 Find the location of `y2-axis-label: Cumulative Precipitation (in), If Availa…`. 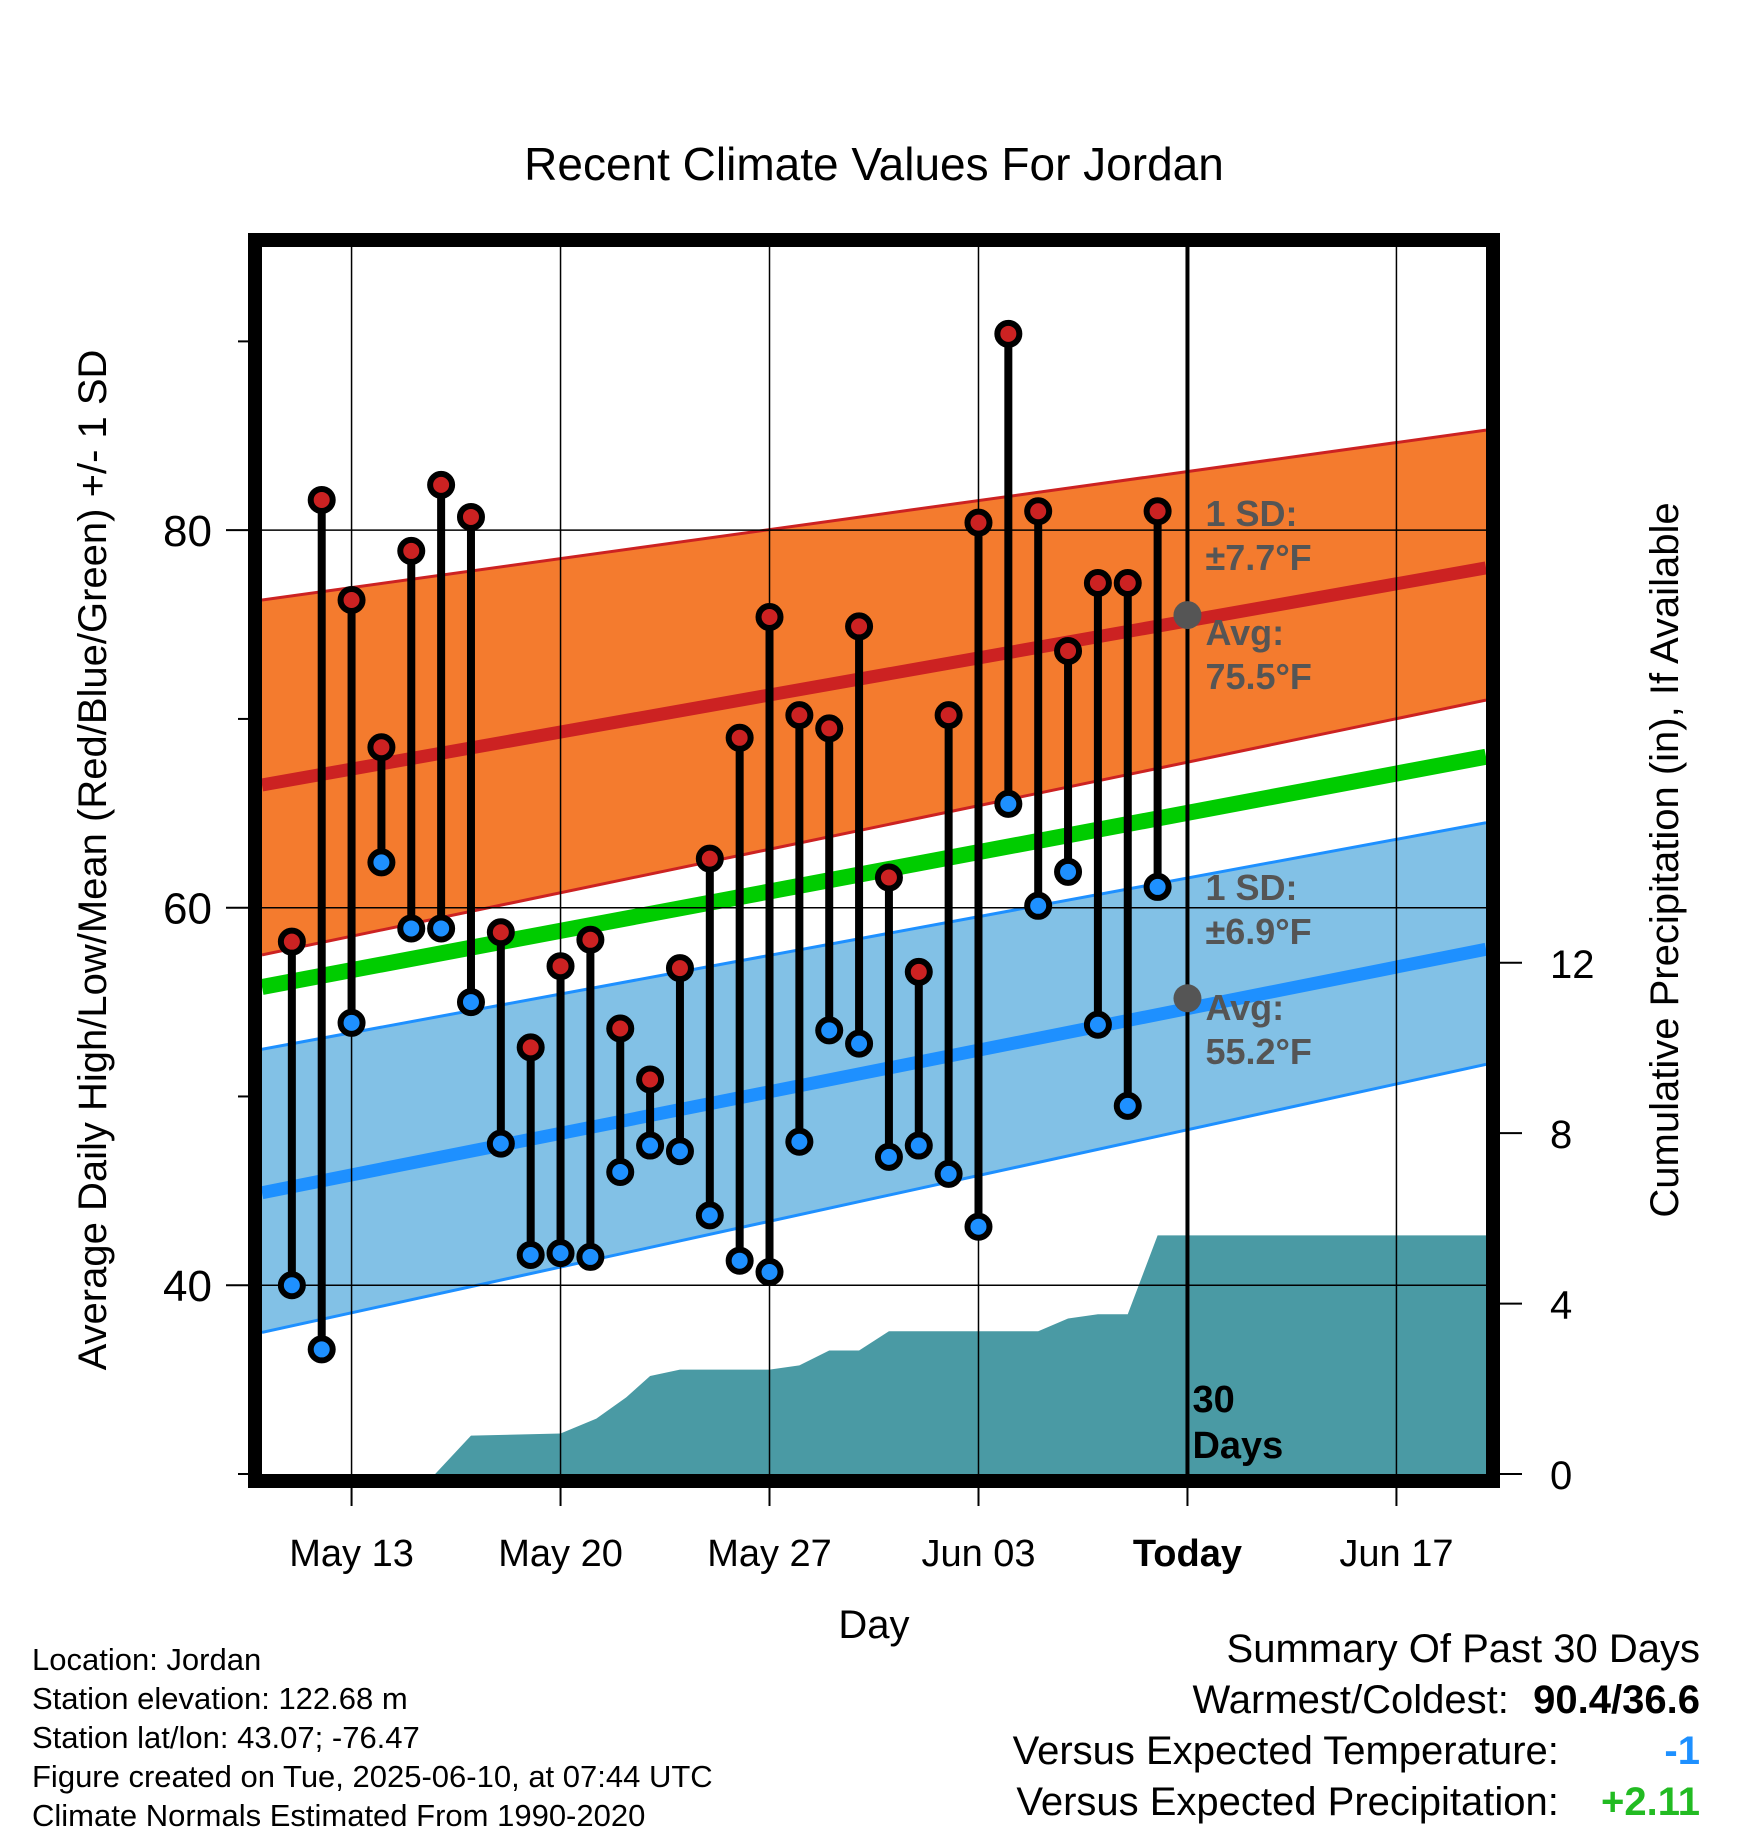

y2-axis-label: Cumulative Precipitation (in), If Availa… is located at coordinates (1665, 859).